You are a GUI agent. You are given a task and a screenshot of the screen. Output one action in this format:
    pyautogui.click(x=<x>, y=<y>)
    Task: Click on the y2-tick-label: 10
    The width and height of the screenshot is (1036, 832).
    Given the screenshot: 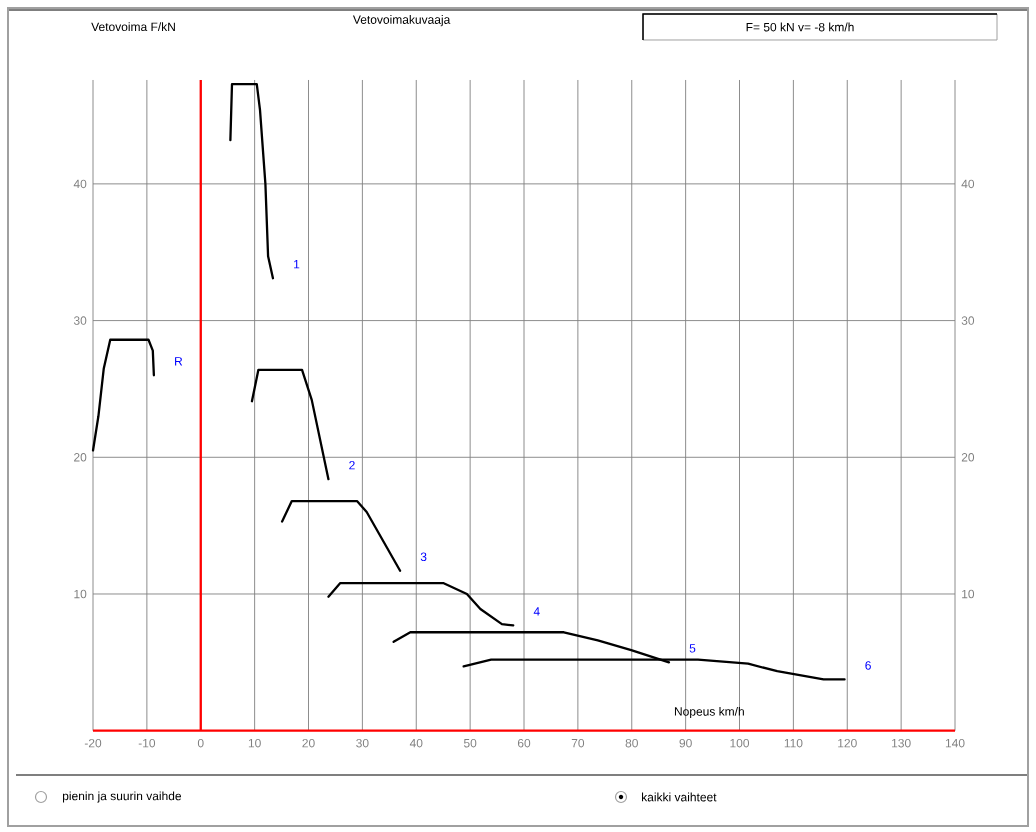 What is the action you would take?
    pyautogui.click(x=968, y=594)
    